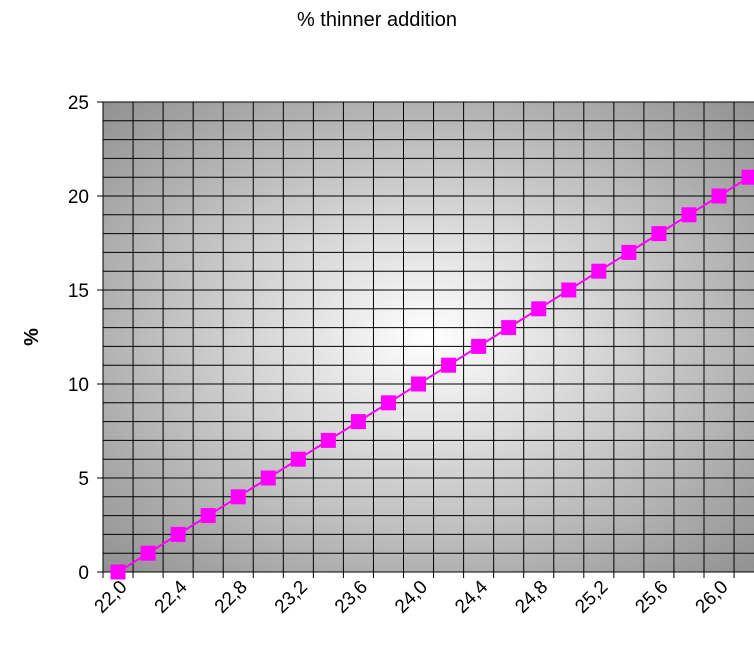  I want to click on y-tick-labels: 0 5 10 15 20 25, so click(78, 338).